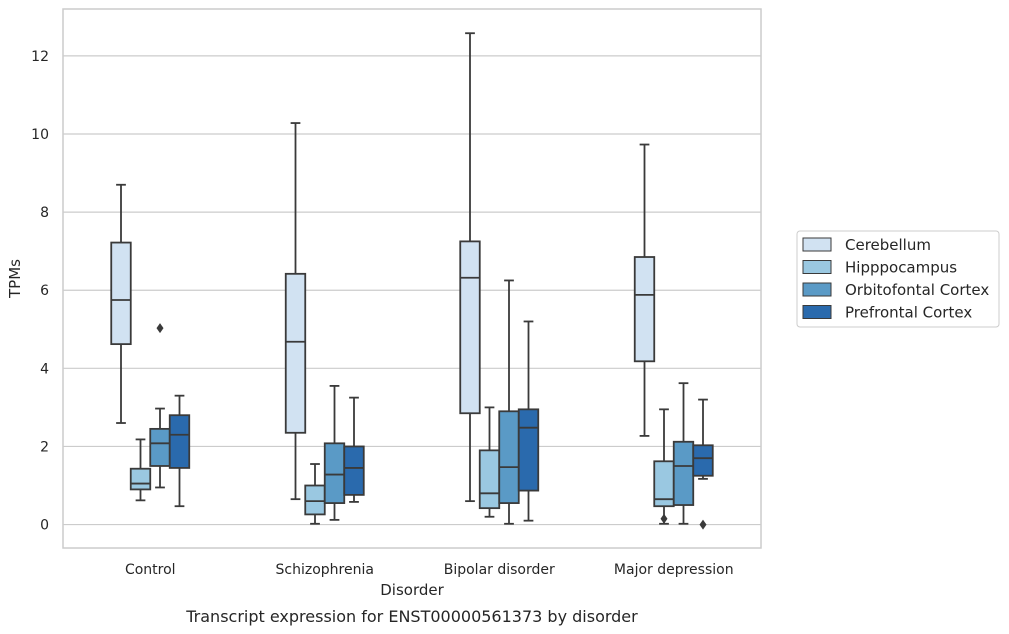 This screenshot has height=634, width=1009. I want to click on y-tick-label: 2, so click(44, 447).